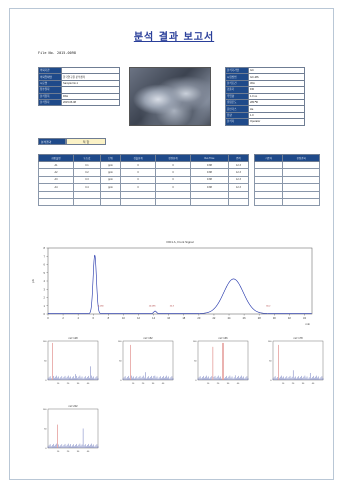 This screenshot has width=343, height=485. I want to click on x-tick-label: 10, so click(123, 318).